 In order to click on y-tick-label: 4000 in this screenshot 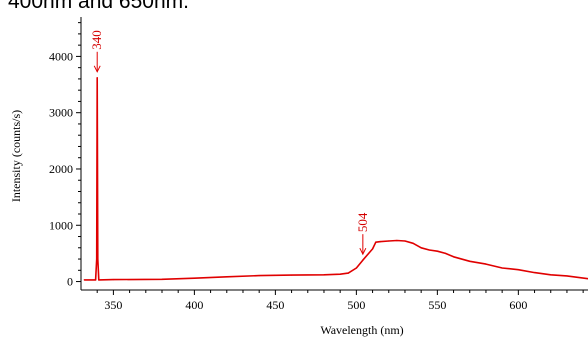, I will do `click(61, 56)`.